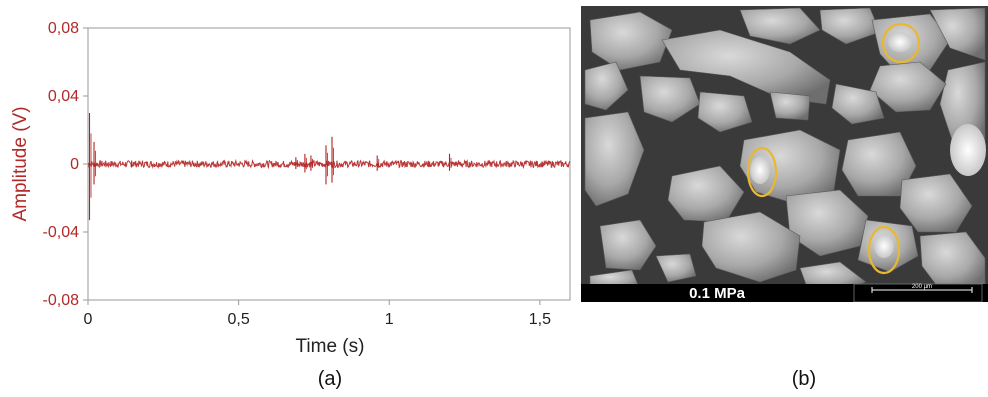  What do you see at coordinates (88, 319) in the screenshot?
I see `x-tick-label: 0` at bounding box center [88, 319].